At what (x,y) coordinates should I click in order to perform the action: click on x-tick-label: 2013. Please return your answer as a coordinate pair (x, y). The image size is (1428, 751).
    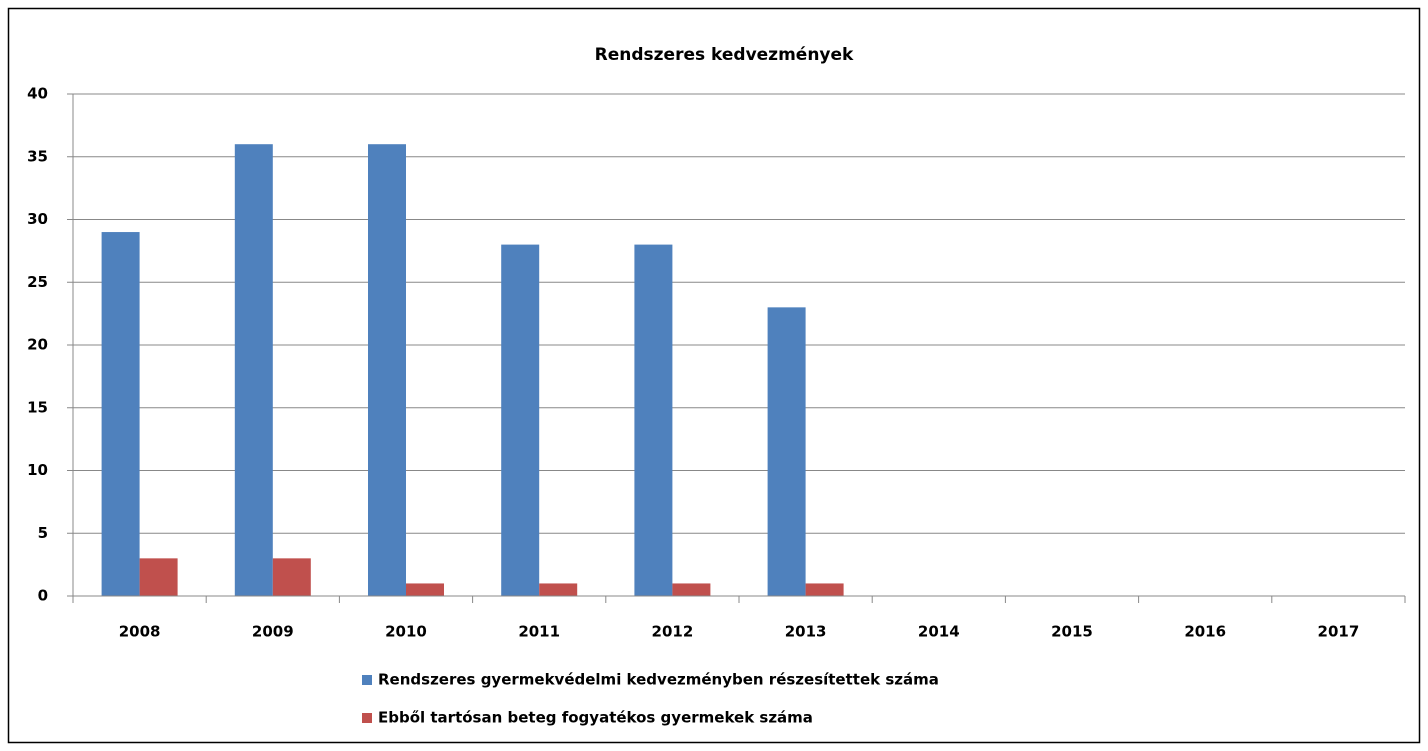
    Looking at the image, I should click on (806, 632).